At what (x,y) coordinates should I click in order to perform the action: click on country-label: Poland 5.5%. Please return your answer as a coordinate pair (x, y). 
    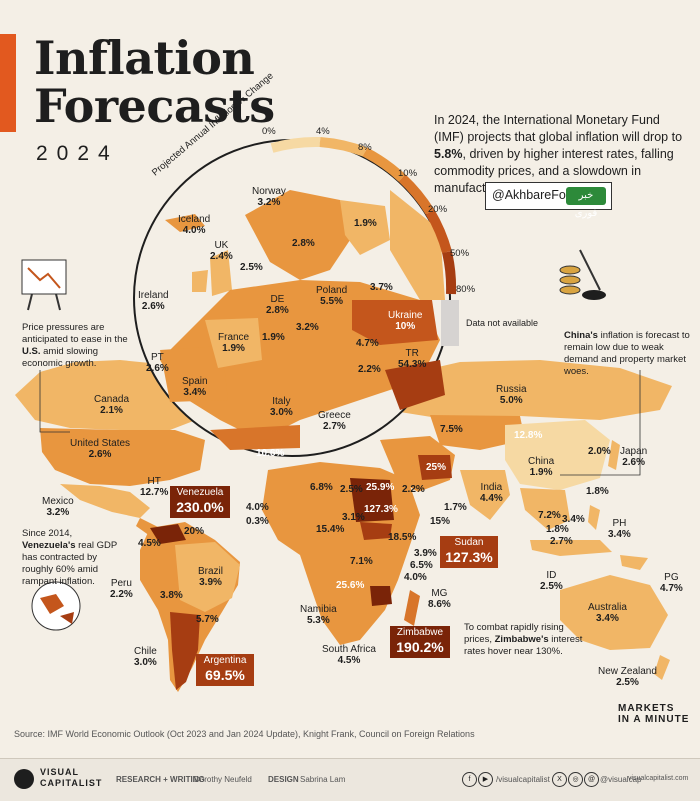
    Looking at the image, I should click on (332, 296).